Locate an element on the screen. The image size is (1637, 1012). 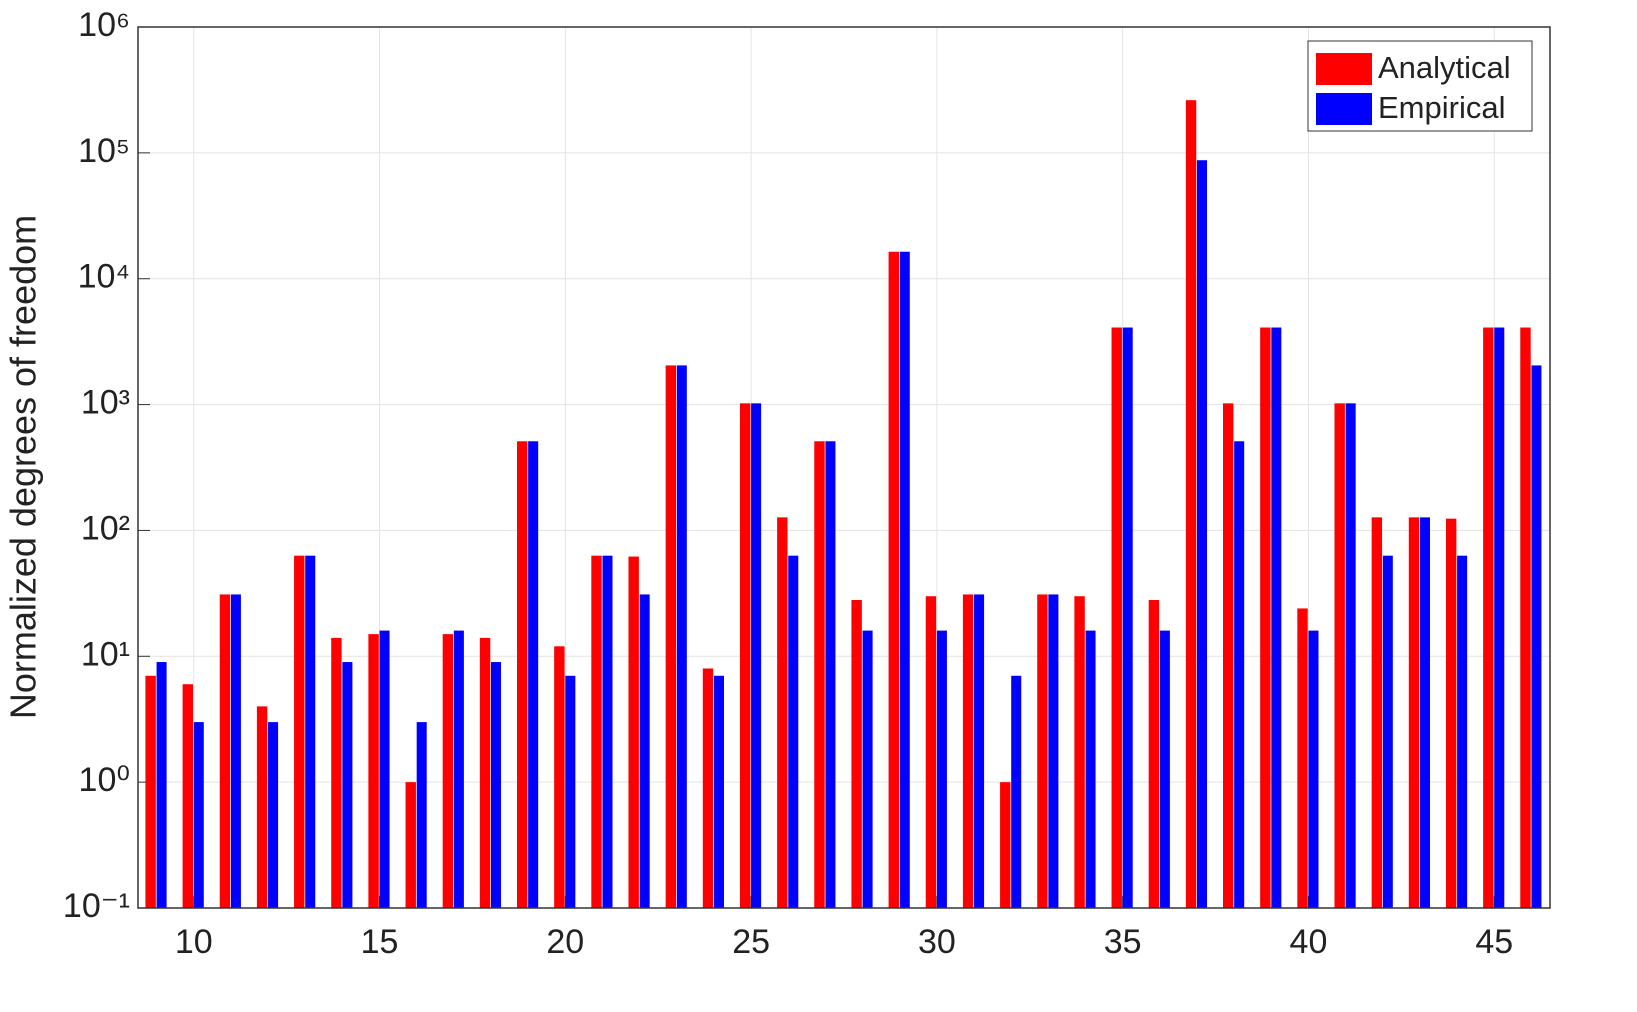
y-axis-label: Normalized degrees of freedom is located at coordinates (23, 467).